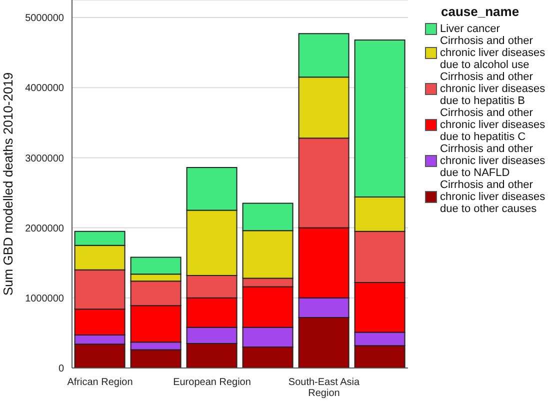 The image size is (556, 401). What do you see at coordinates (493, 53) in the screenshot?
I see `legend-label: Cirrhosis and other chronic liver diseases due to alcohol use` at bounding box center [493, 53].